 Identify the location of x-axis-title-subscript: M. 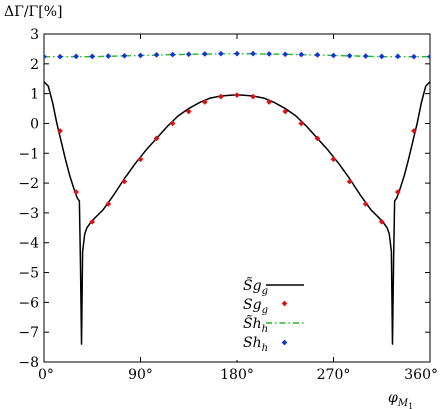
(403, 403).